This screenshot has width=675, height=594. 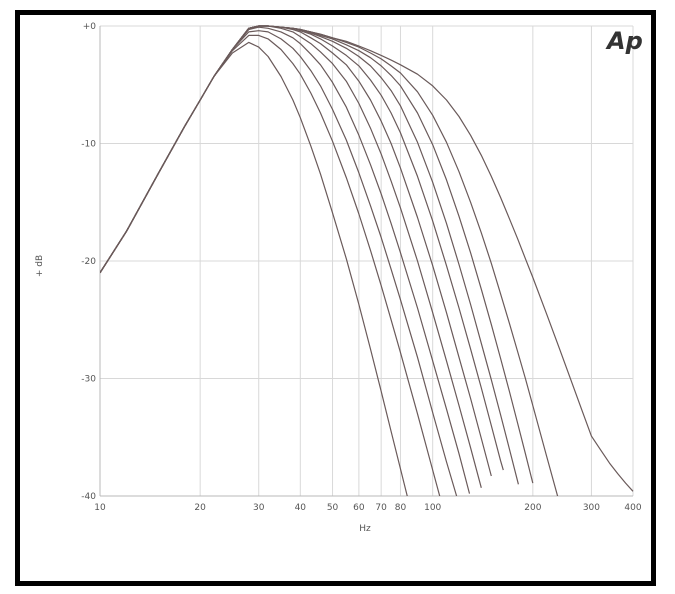 I want to click on x-tick-label: 30, so click(x=259, y=508).